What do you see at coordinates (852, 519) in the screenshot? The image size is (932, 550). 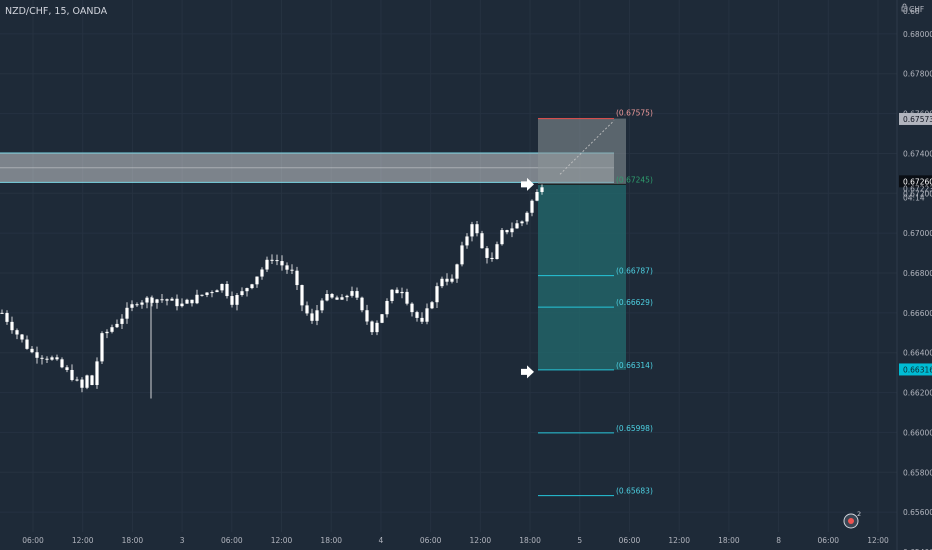 I see `alert-badge: 2` at bounding box center [852, 519].